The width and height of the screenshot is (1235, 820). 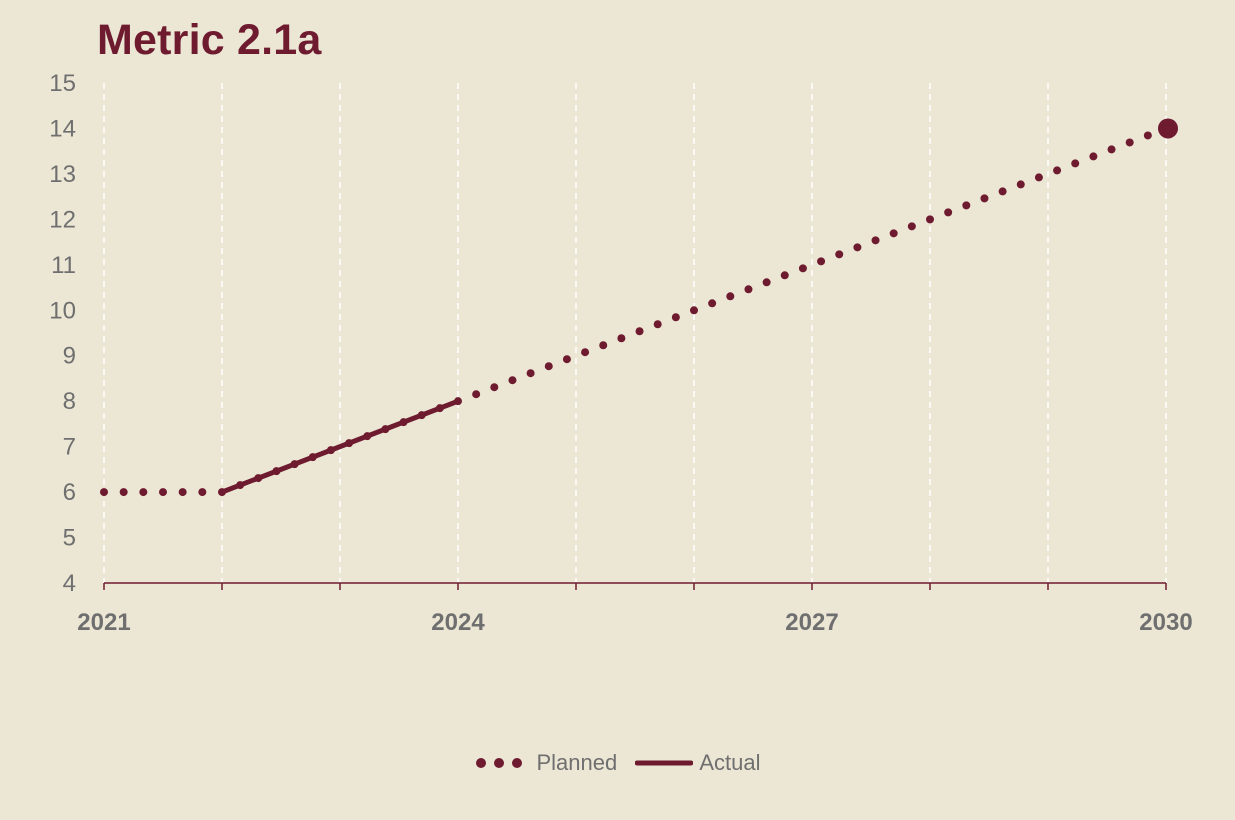 What do you see at coordinates (63, 265) in the screenshot?
I see `y-tick-label: 11` at bounding box center [63, 265].